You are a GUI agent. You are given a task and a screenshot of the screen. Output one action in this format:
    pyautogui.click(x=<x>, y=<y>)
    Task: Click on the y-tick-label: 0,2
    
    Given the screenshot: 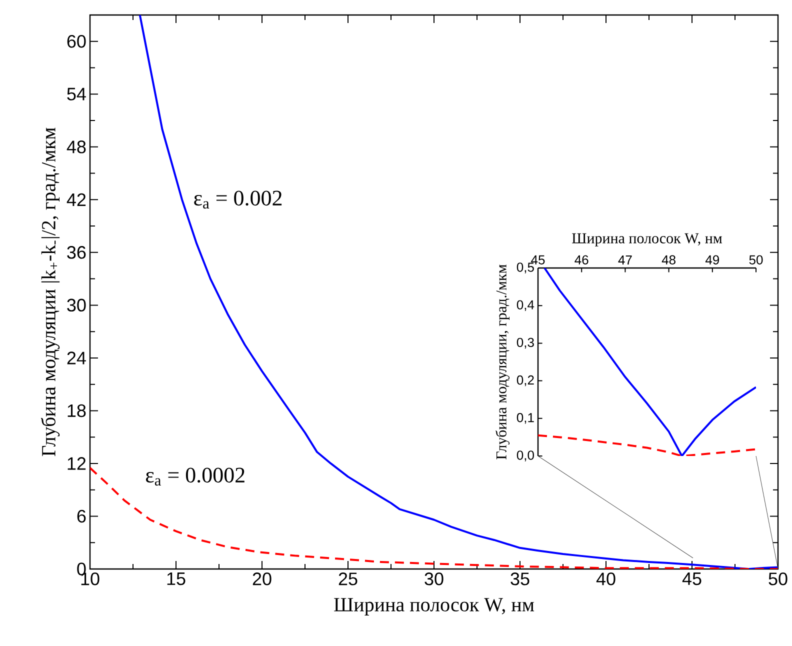 What is the action you would take?
    pyautogui.click(x=525, y=380)
    